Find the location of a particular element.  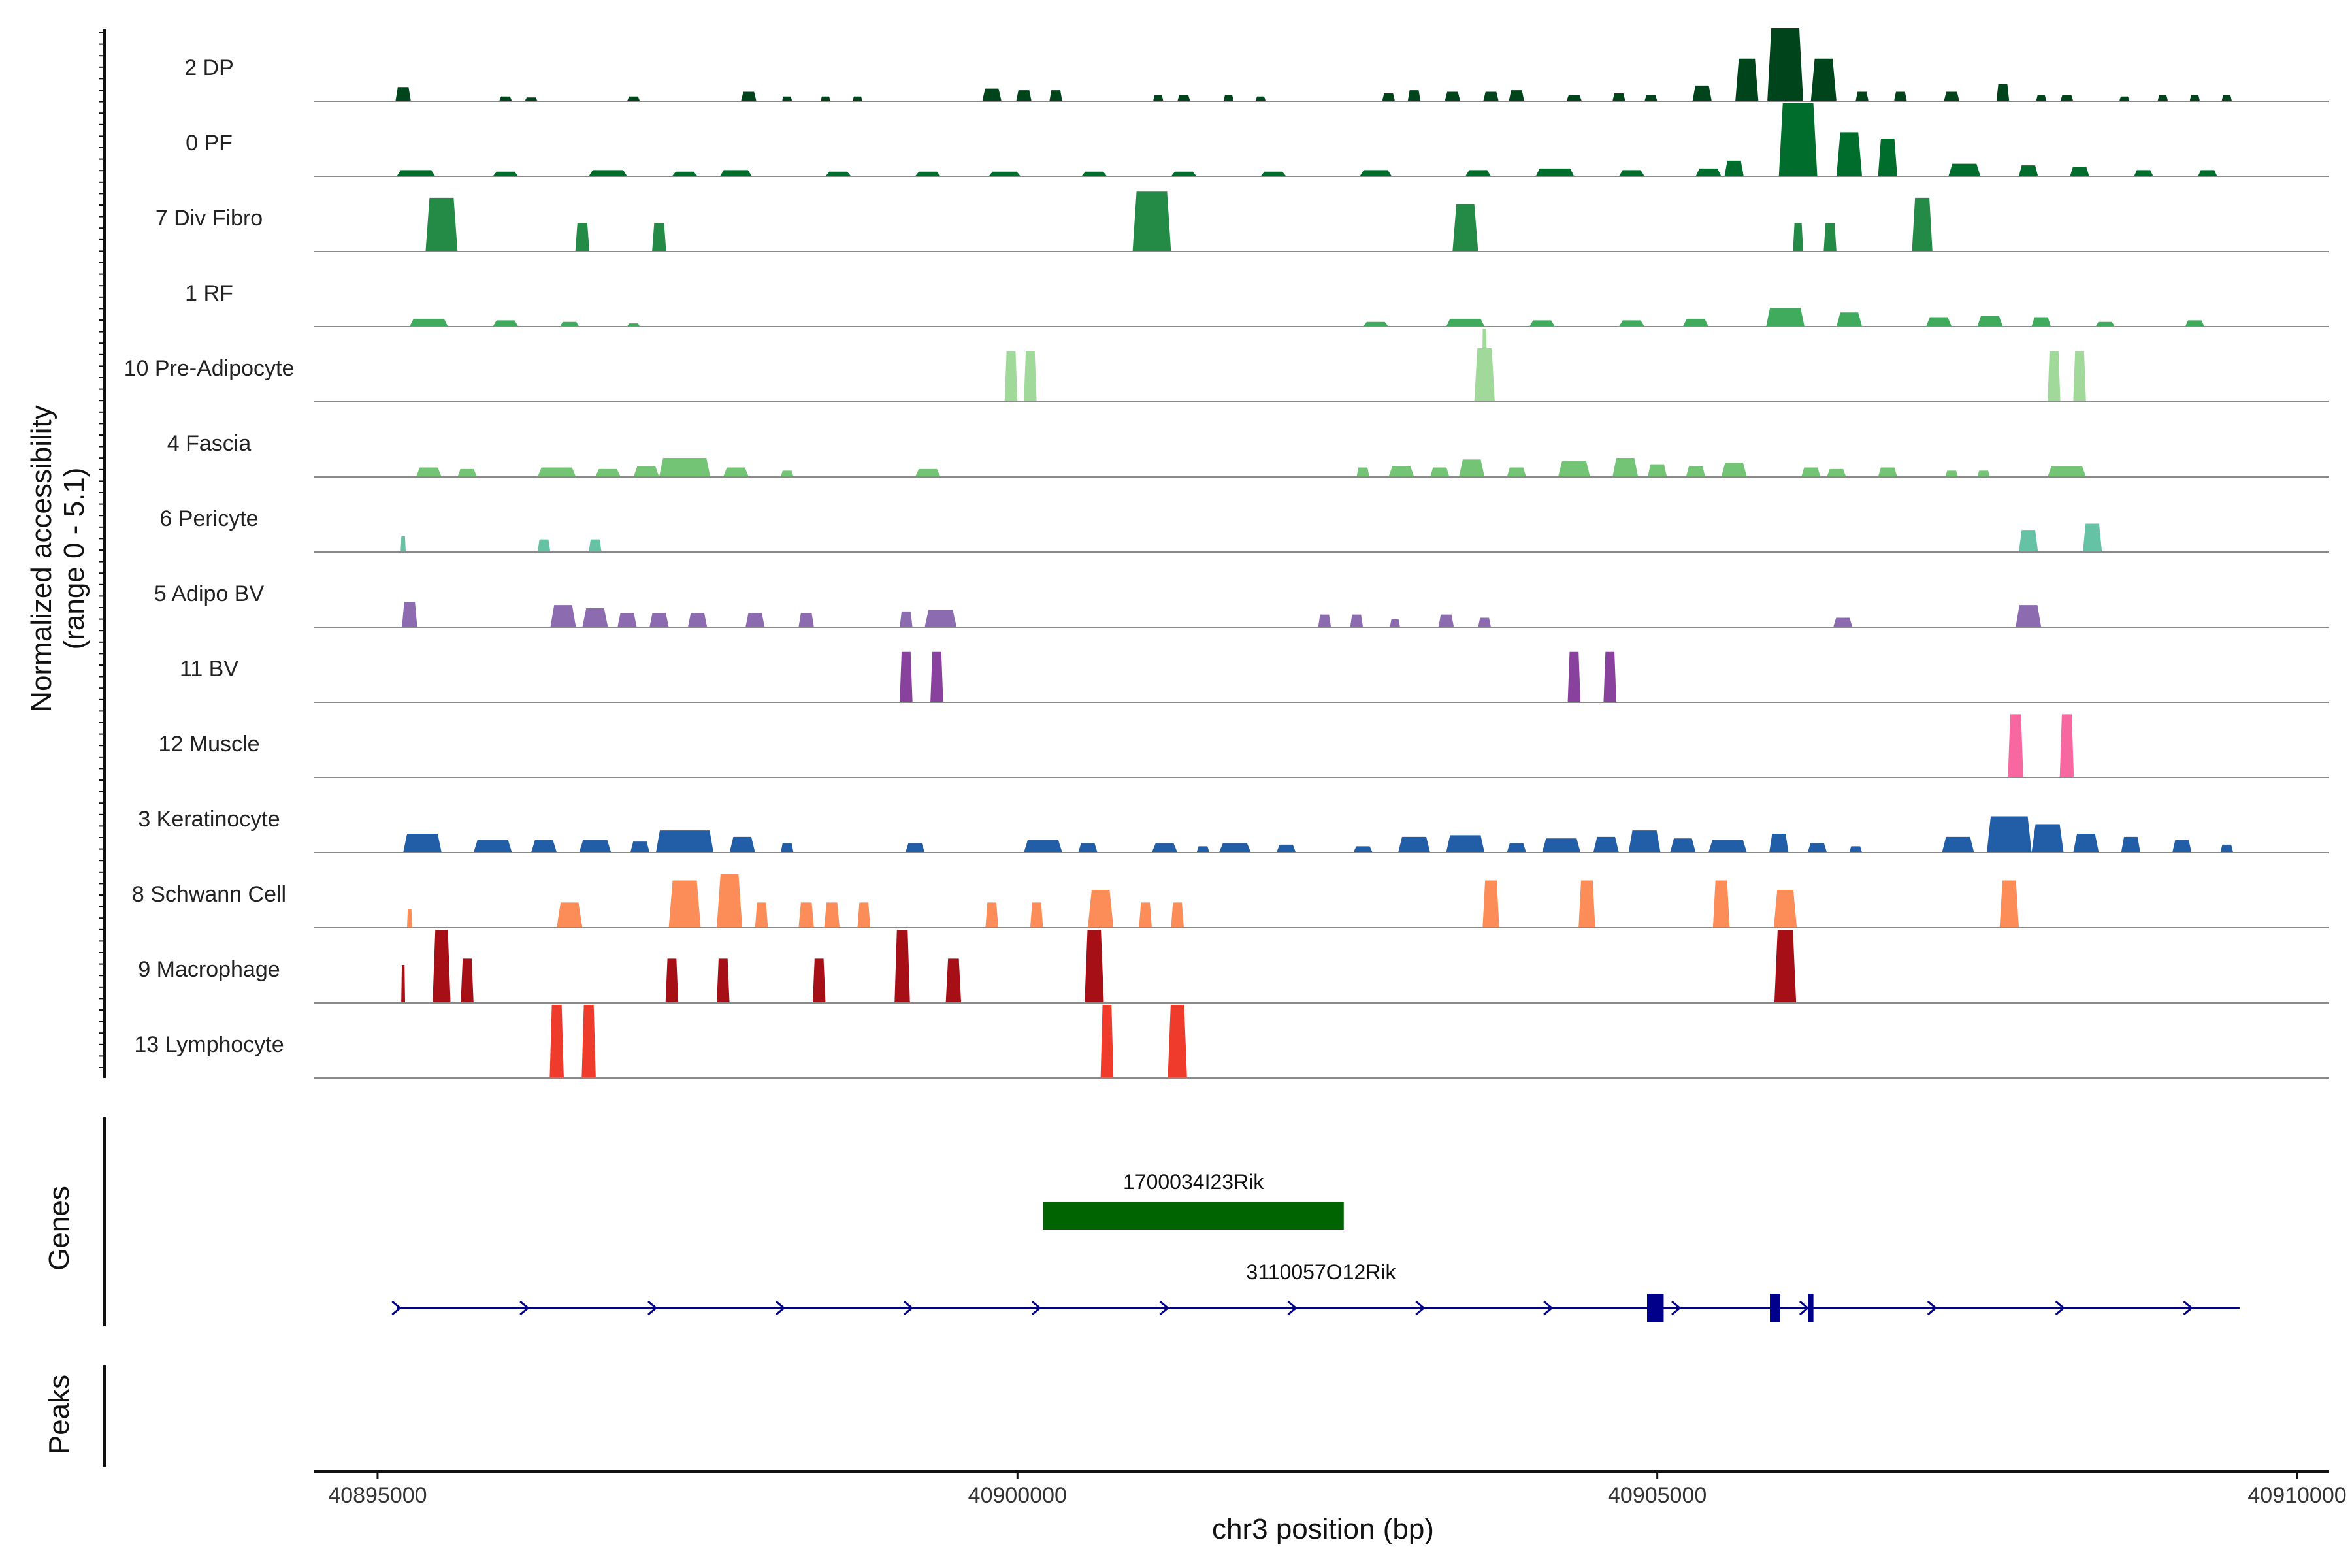

track-0-pf: 0 PF is located at coordinates (1257, 140).